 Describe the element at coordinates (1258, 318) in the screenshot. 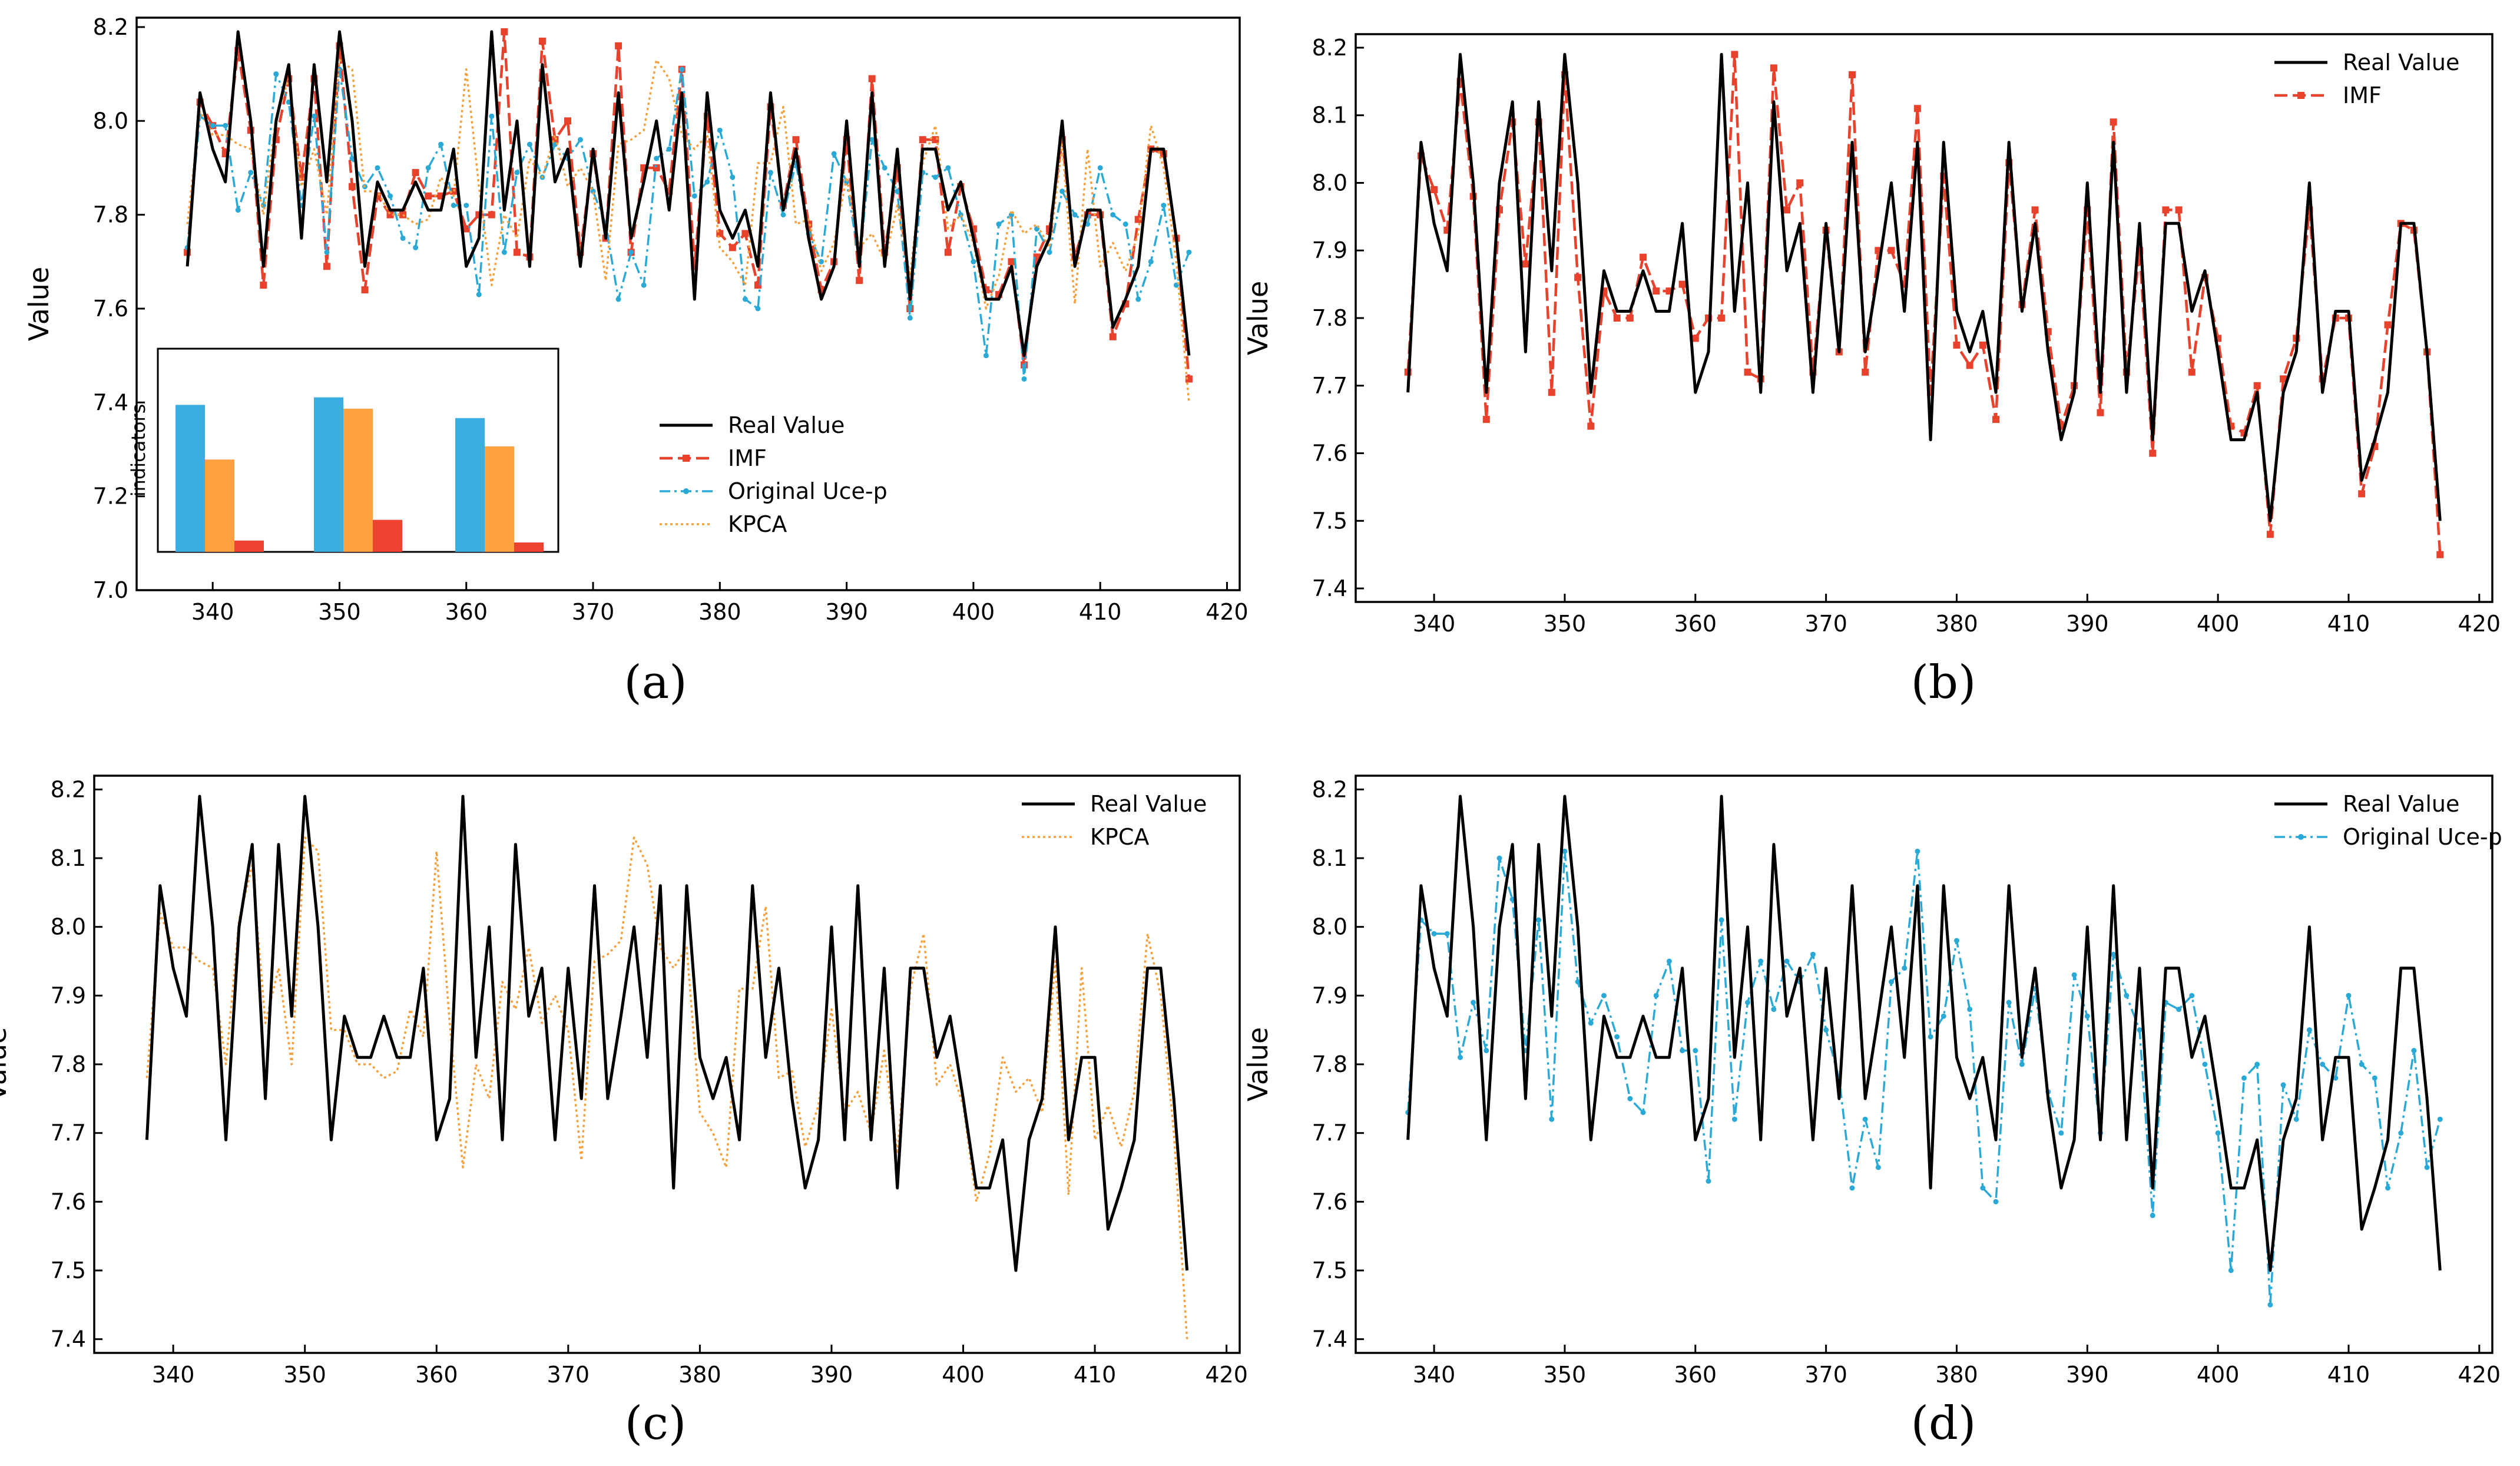

I see `y-axis-label: Value` at that location.